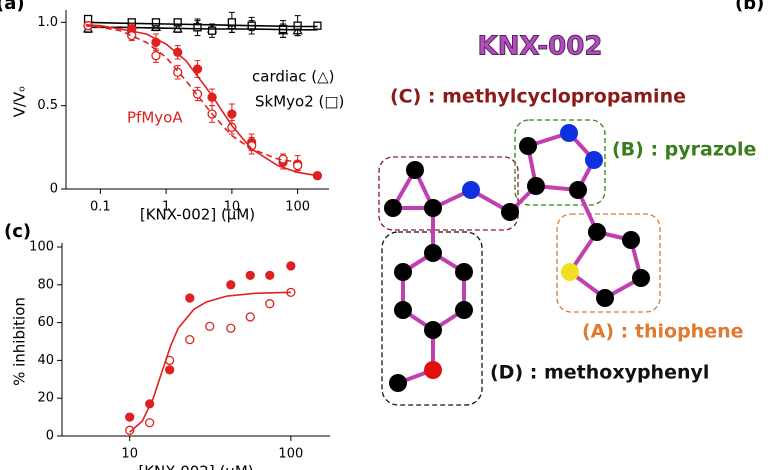 The height and width of the screenshot is (470, 780). I want to click on y-axis-label: % inhibition, so click(20, 341).